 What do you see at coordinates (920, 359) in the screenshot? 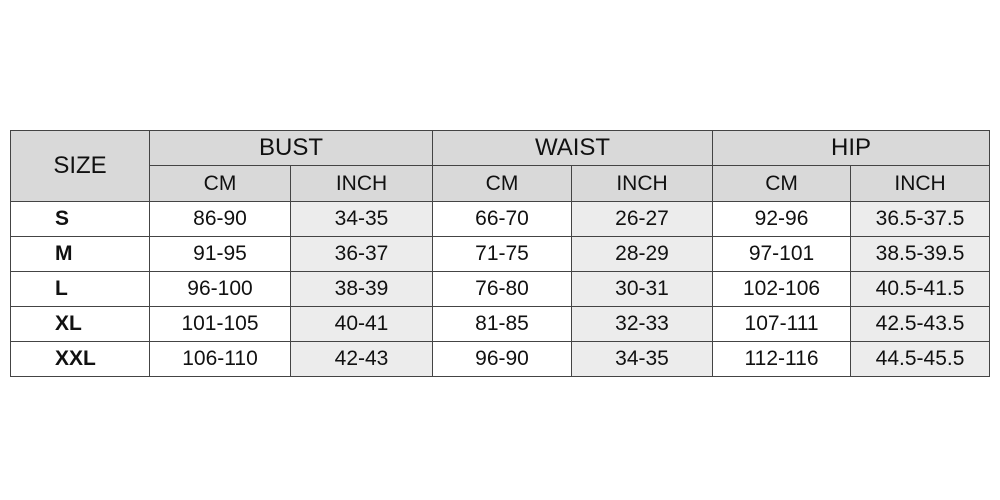
I see `inch-value-cell: 44.5-45.5` at bounding box center [920, 359].